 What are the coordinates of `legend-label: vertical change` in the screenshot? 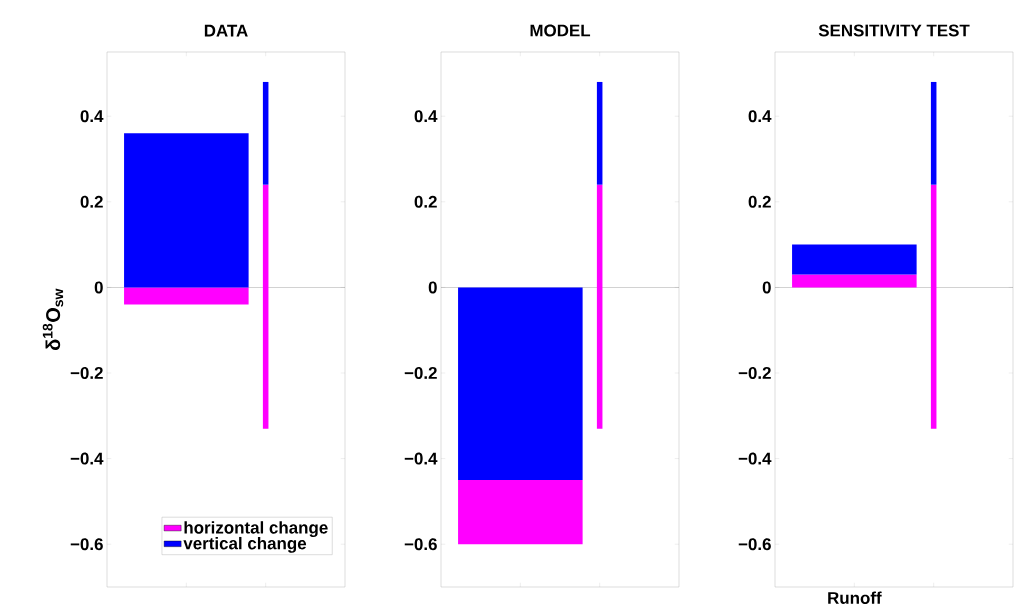 It's located at (245, 544).